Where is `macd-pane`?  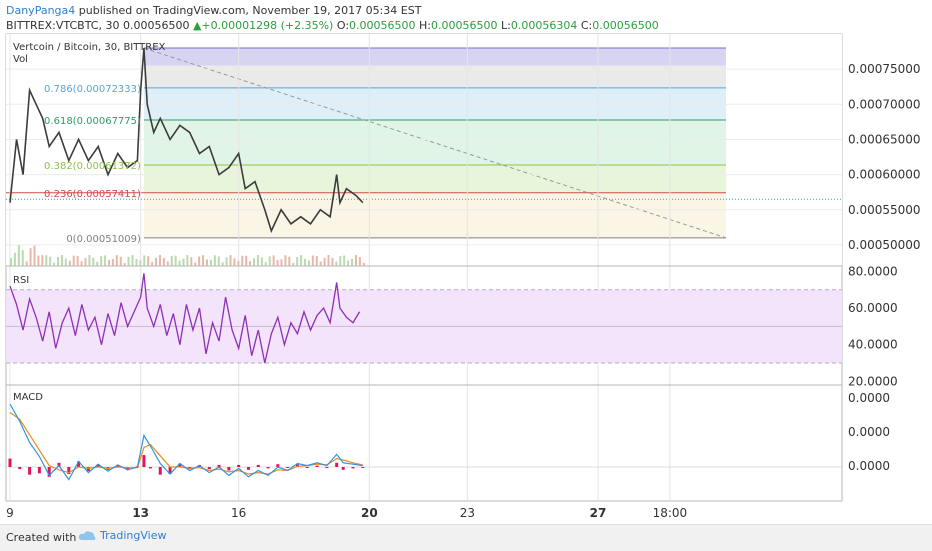
macd-pane is located at coordinates (424, 442).